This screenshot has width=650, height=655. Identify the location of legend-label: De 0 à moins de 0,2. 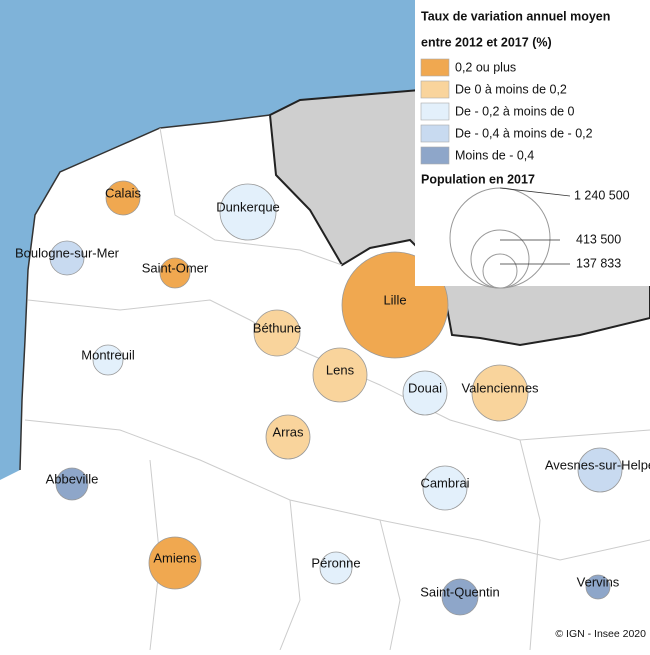
(511, 89).